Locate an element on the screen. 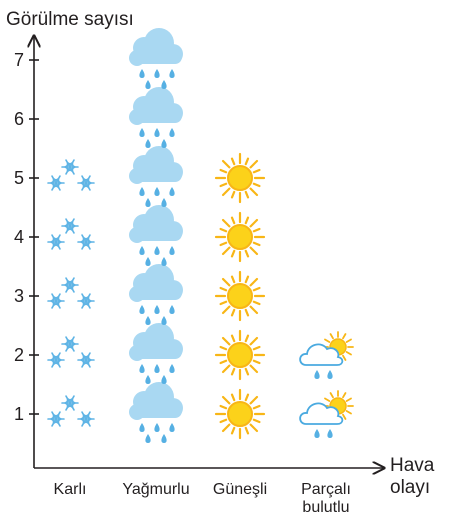 The width and height of the screenshot is (452, 525). x-axis-title-line2: olayı is located at coordinates (410, 487).